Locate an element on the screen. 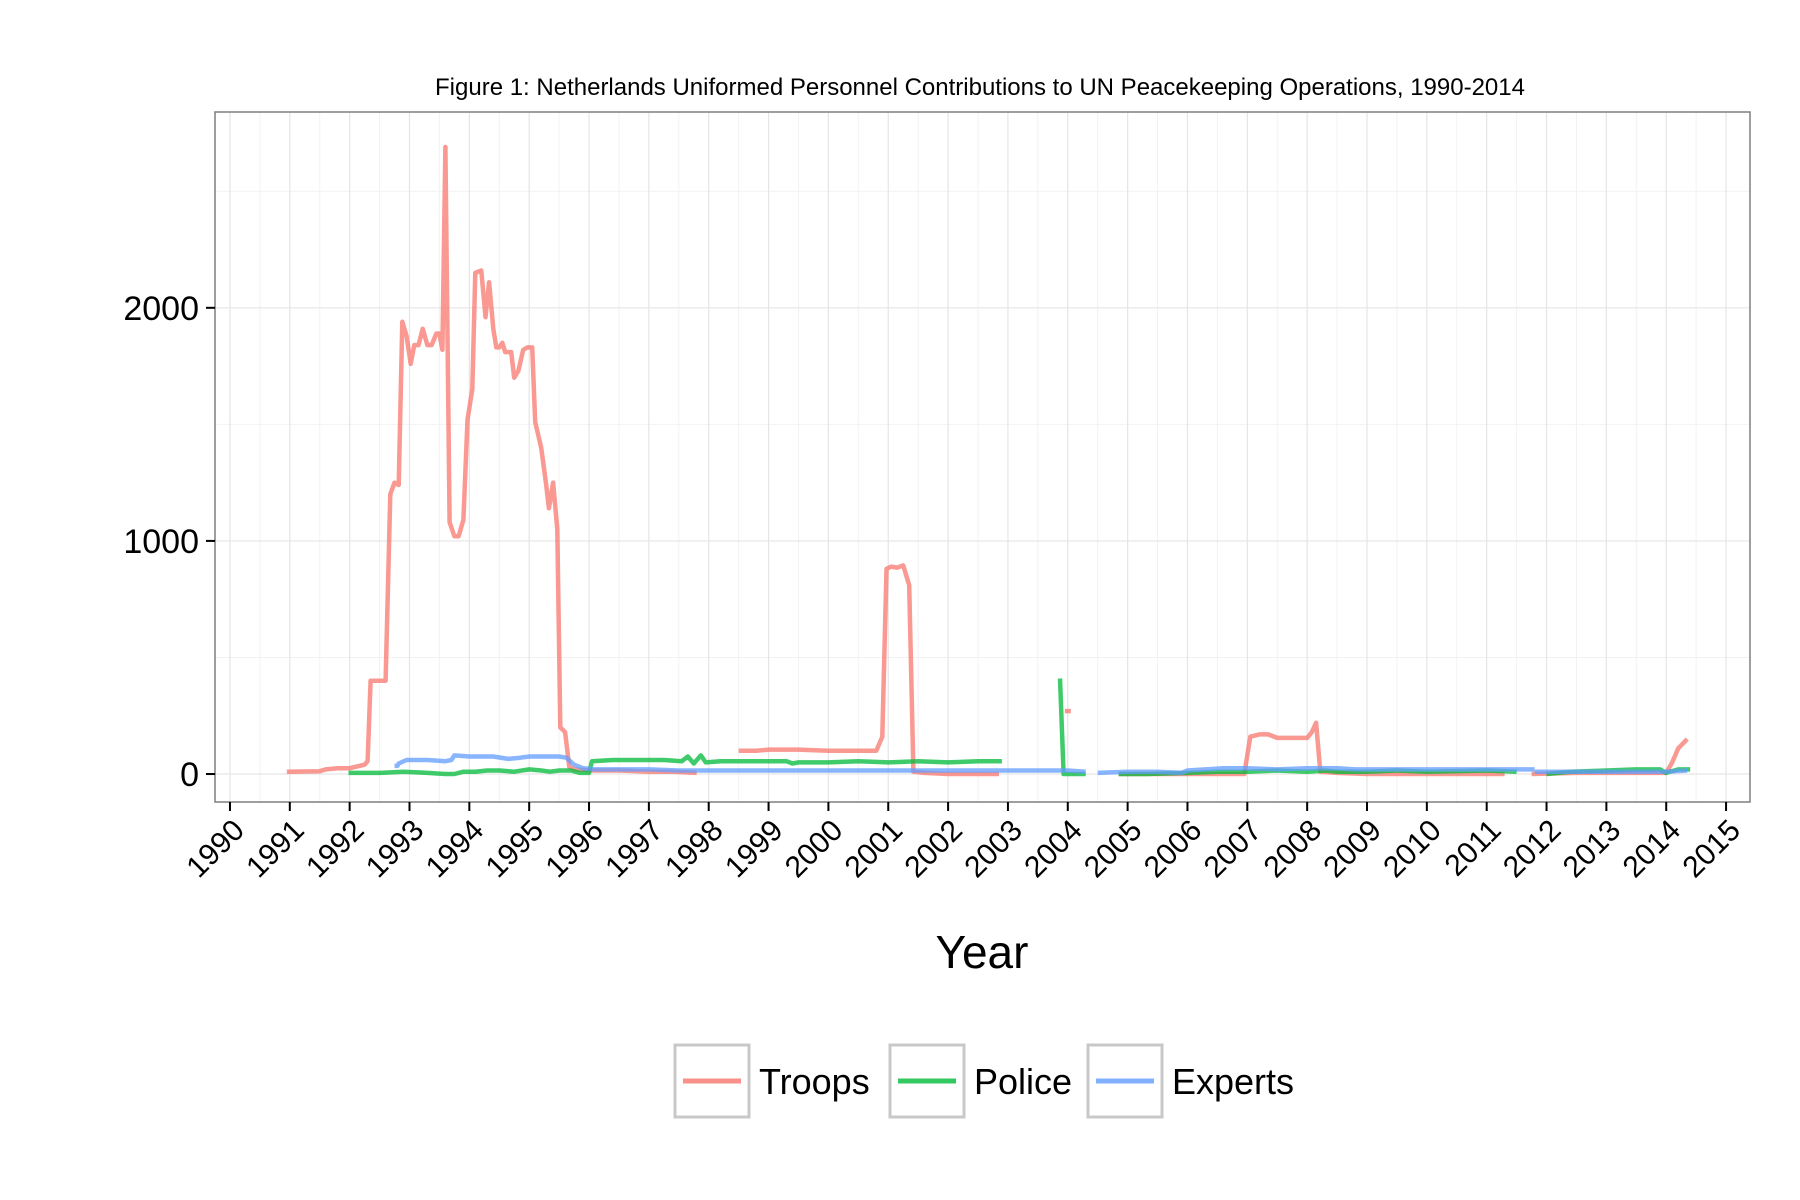 This screenshot has width=1800, height=1200. legend-label-troops: Troops is located at coordinates (814, 1081).